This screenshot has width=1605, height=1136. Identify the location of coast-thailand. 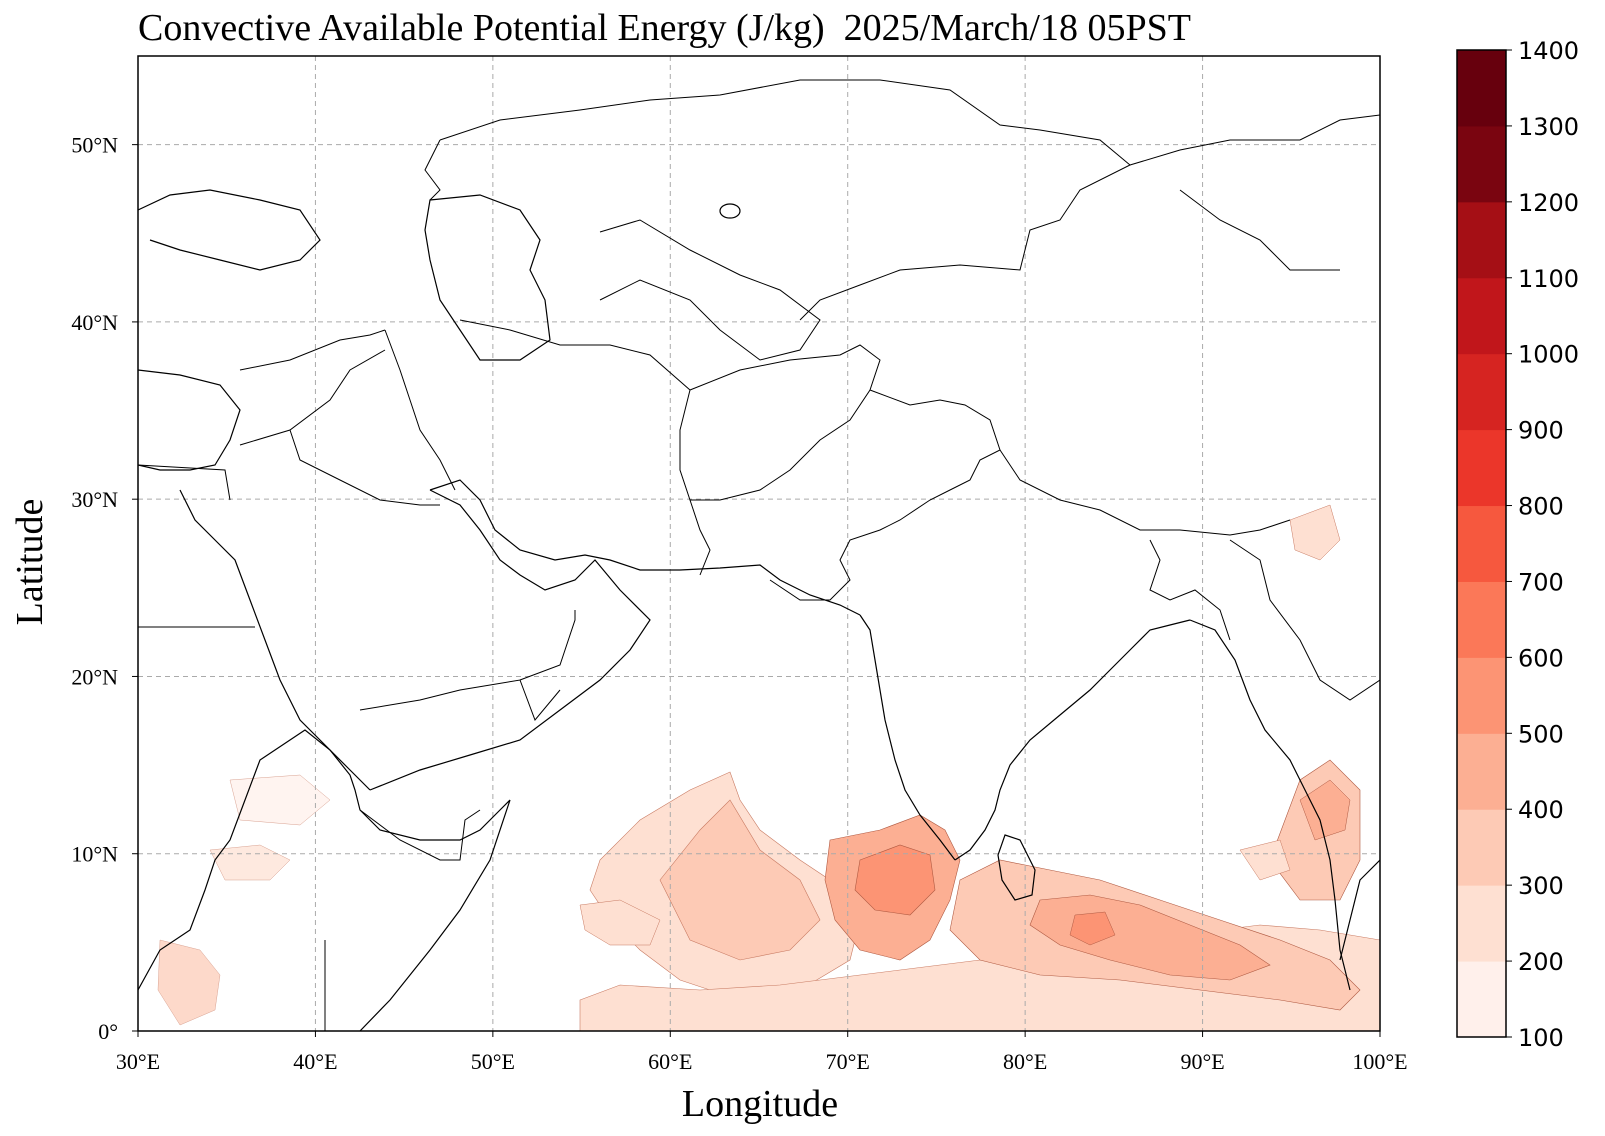
(1359, 910).